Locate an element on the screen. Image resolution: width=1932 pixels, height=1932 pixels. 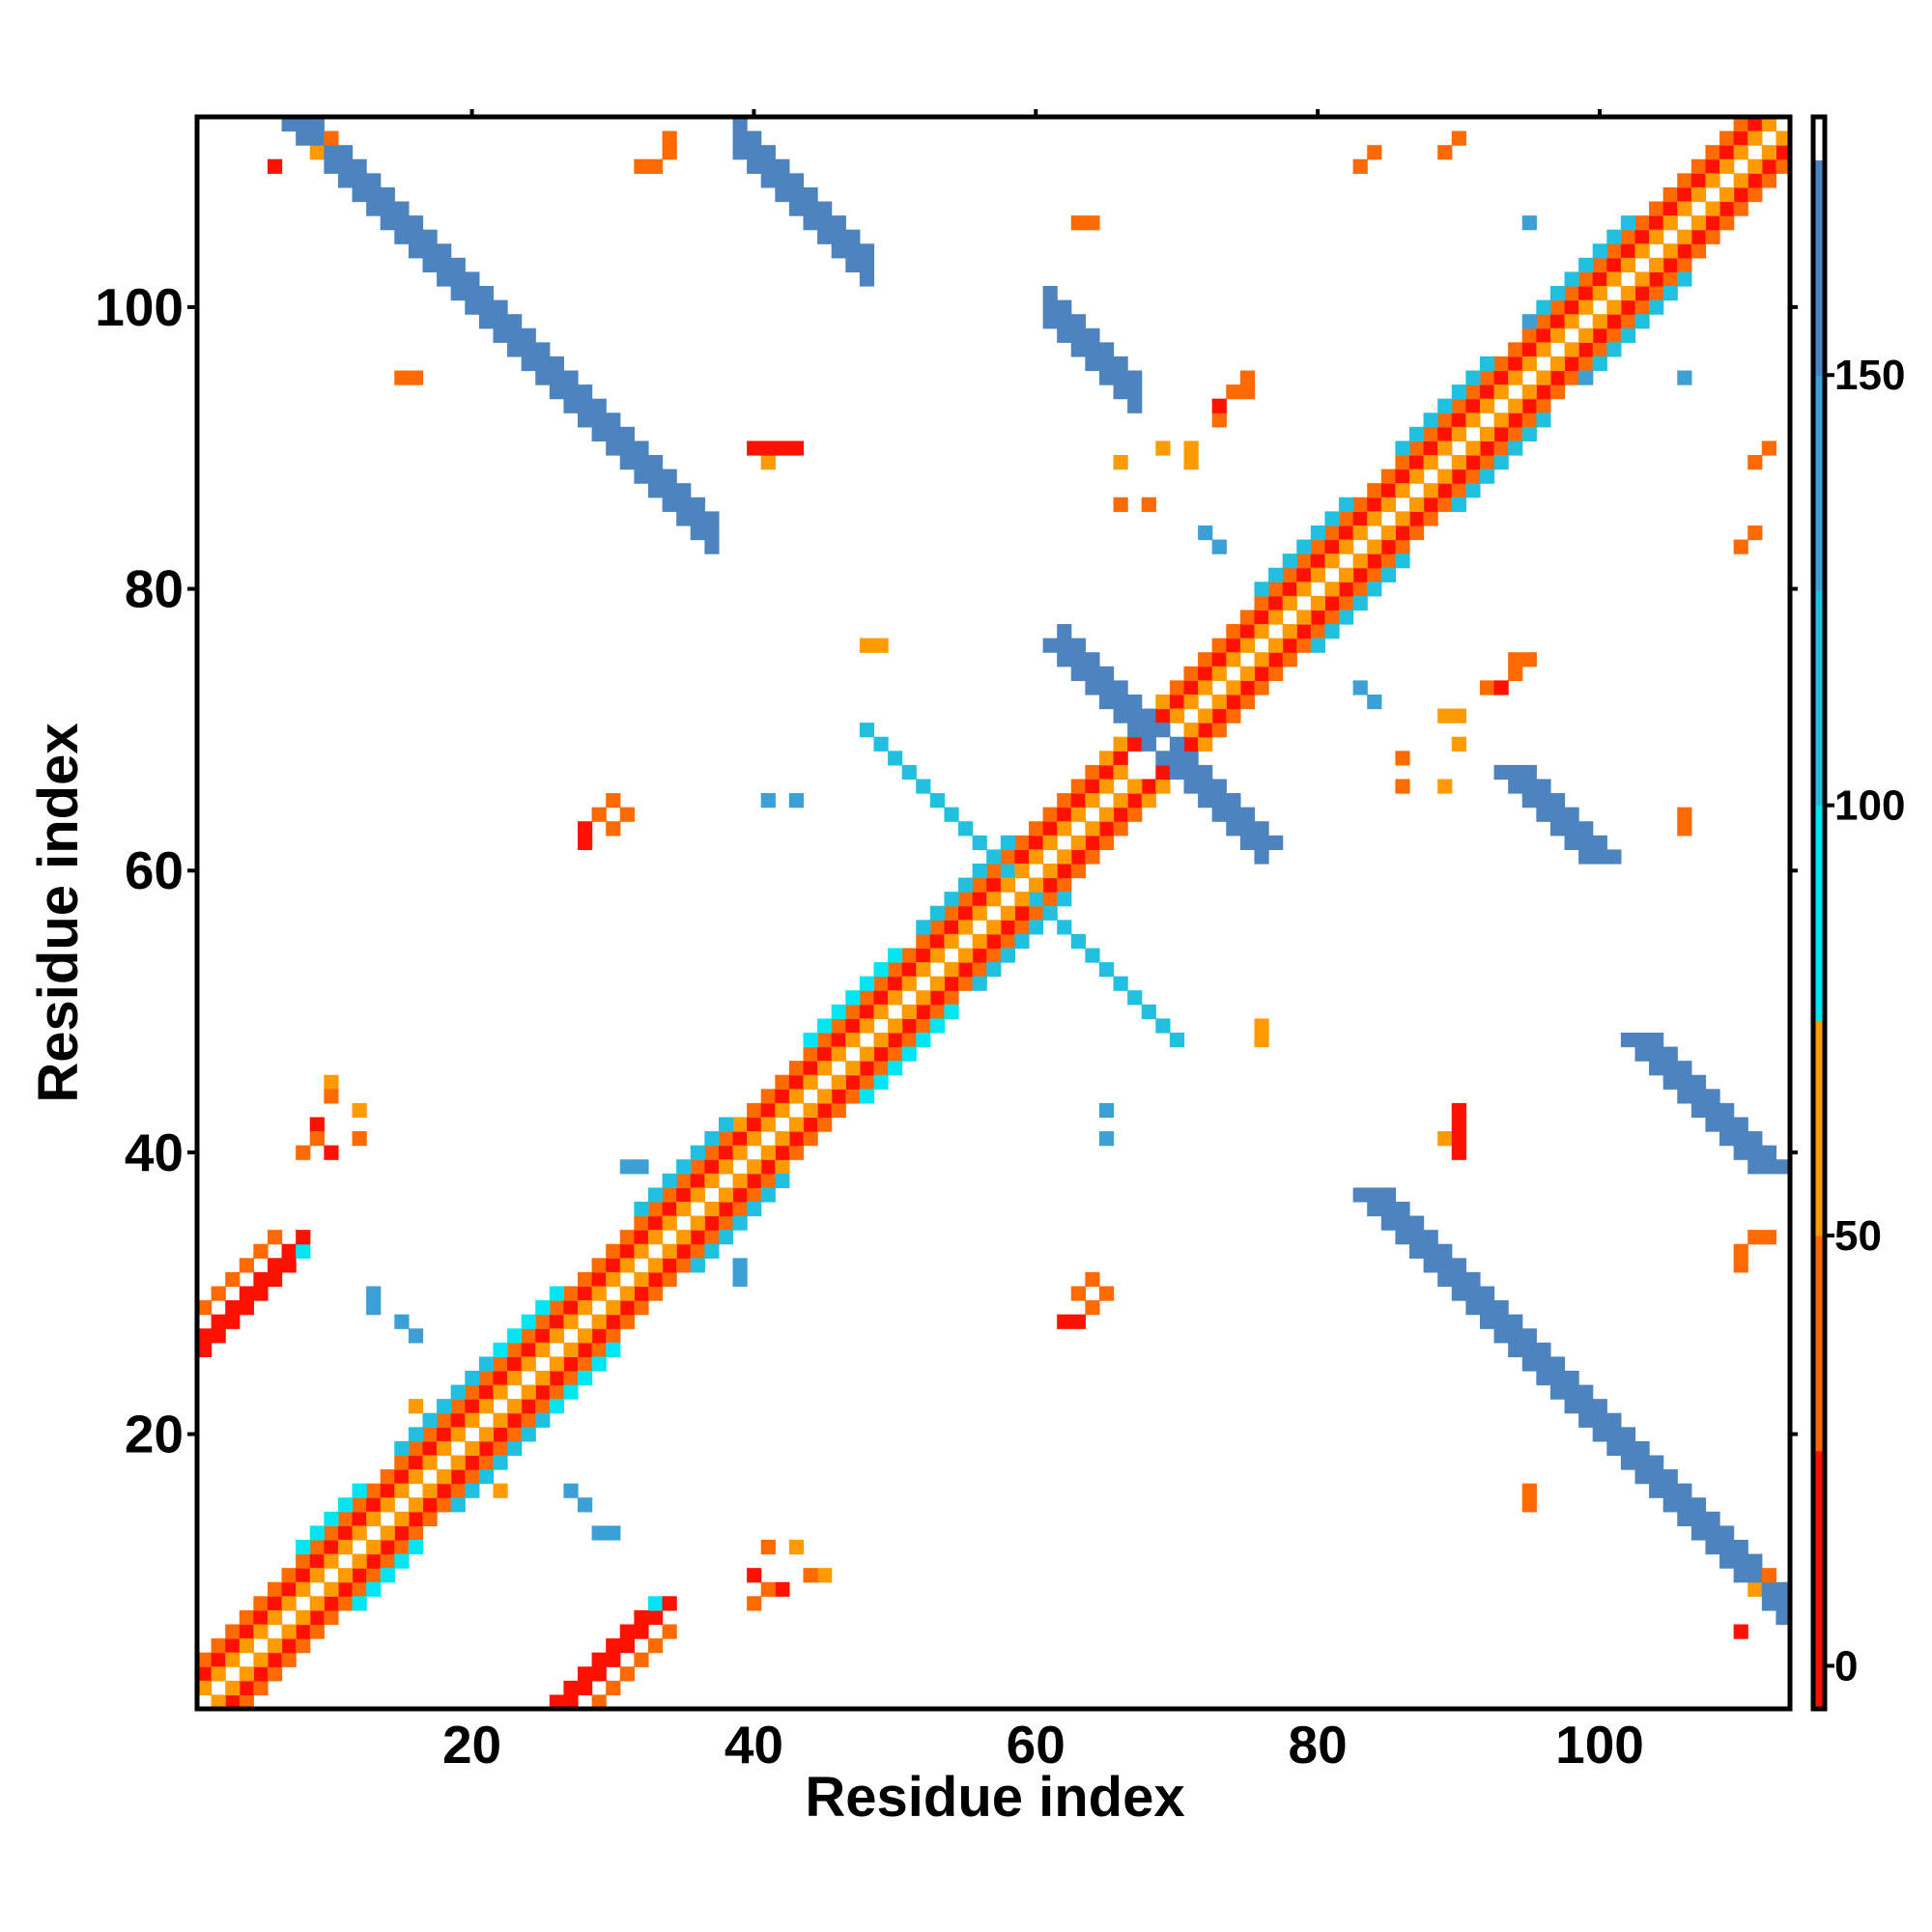
x-axis-label: Residue index is located at coordinates (995, 1797).